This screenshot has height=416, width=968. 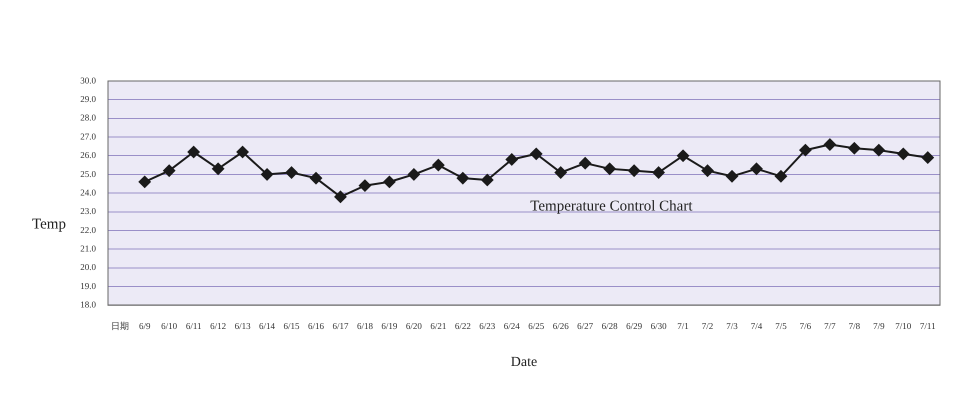 What do you see at coordinates (414, 325) in the screenshot?
I see `x-tick-label: 6/20` at bounding box center [414, 325].